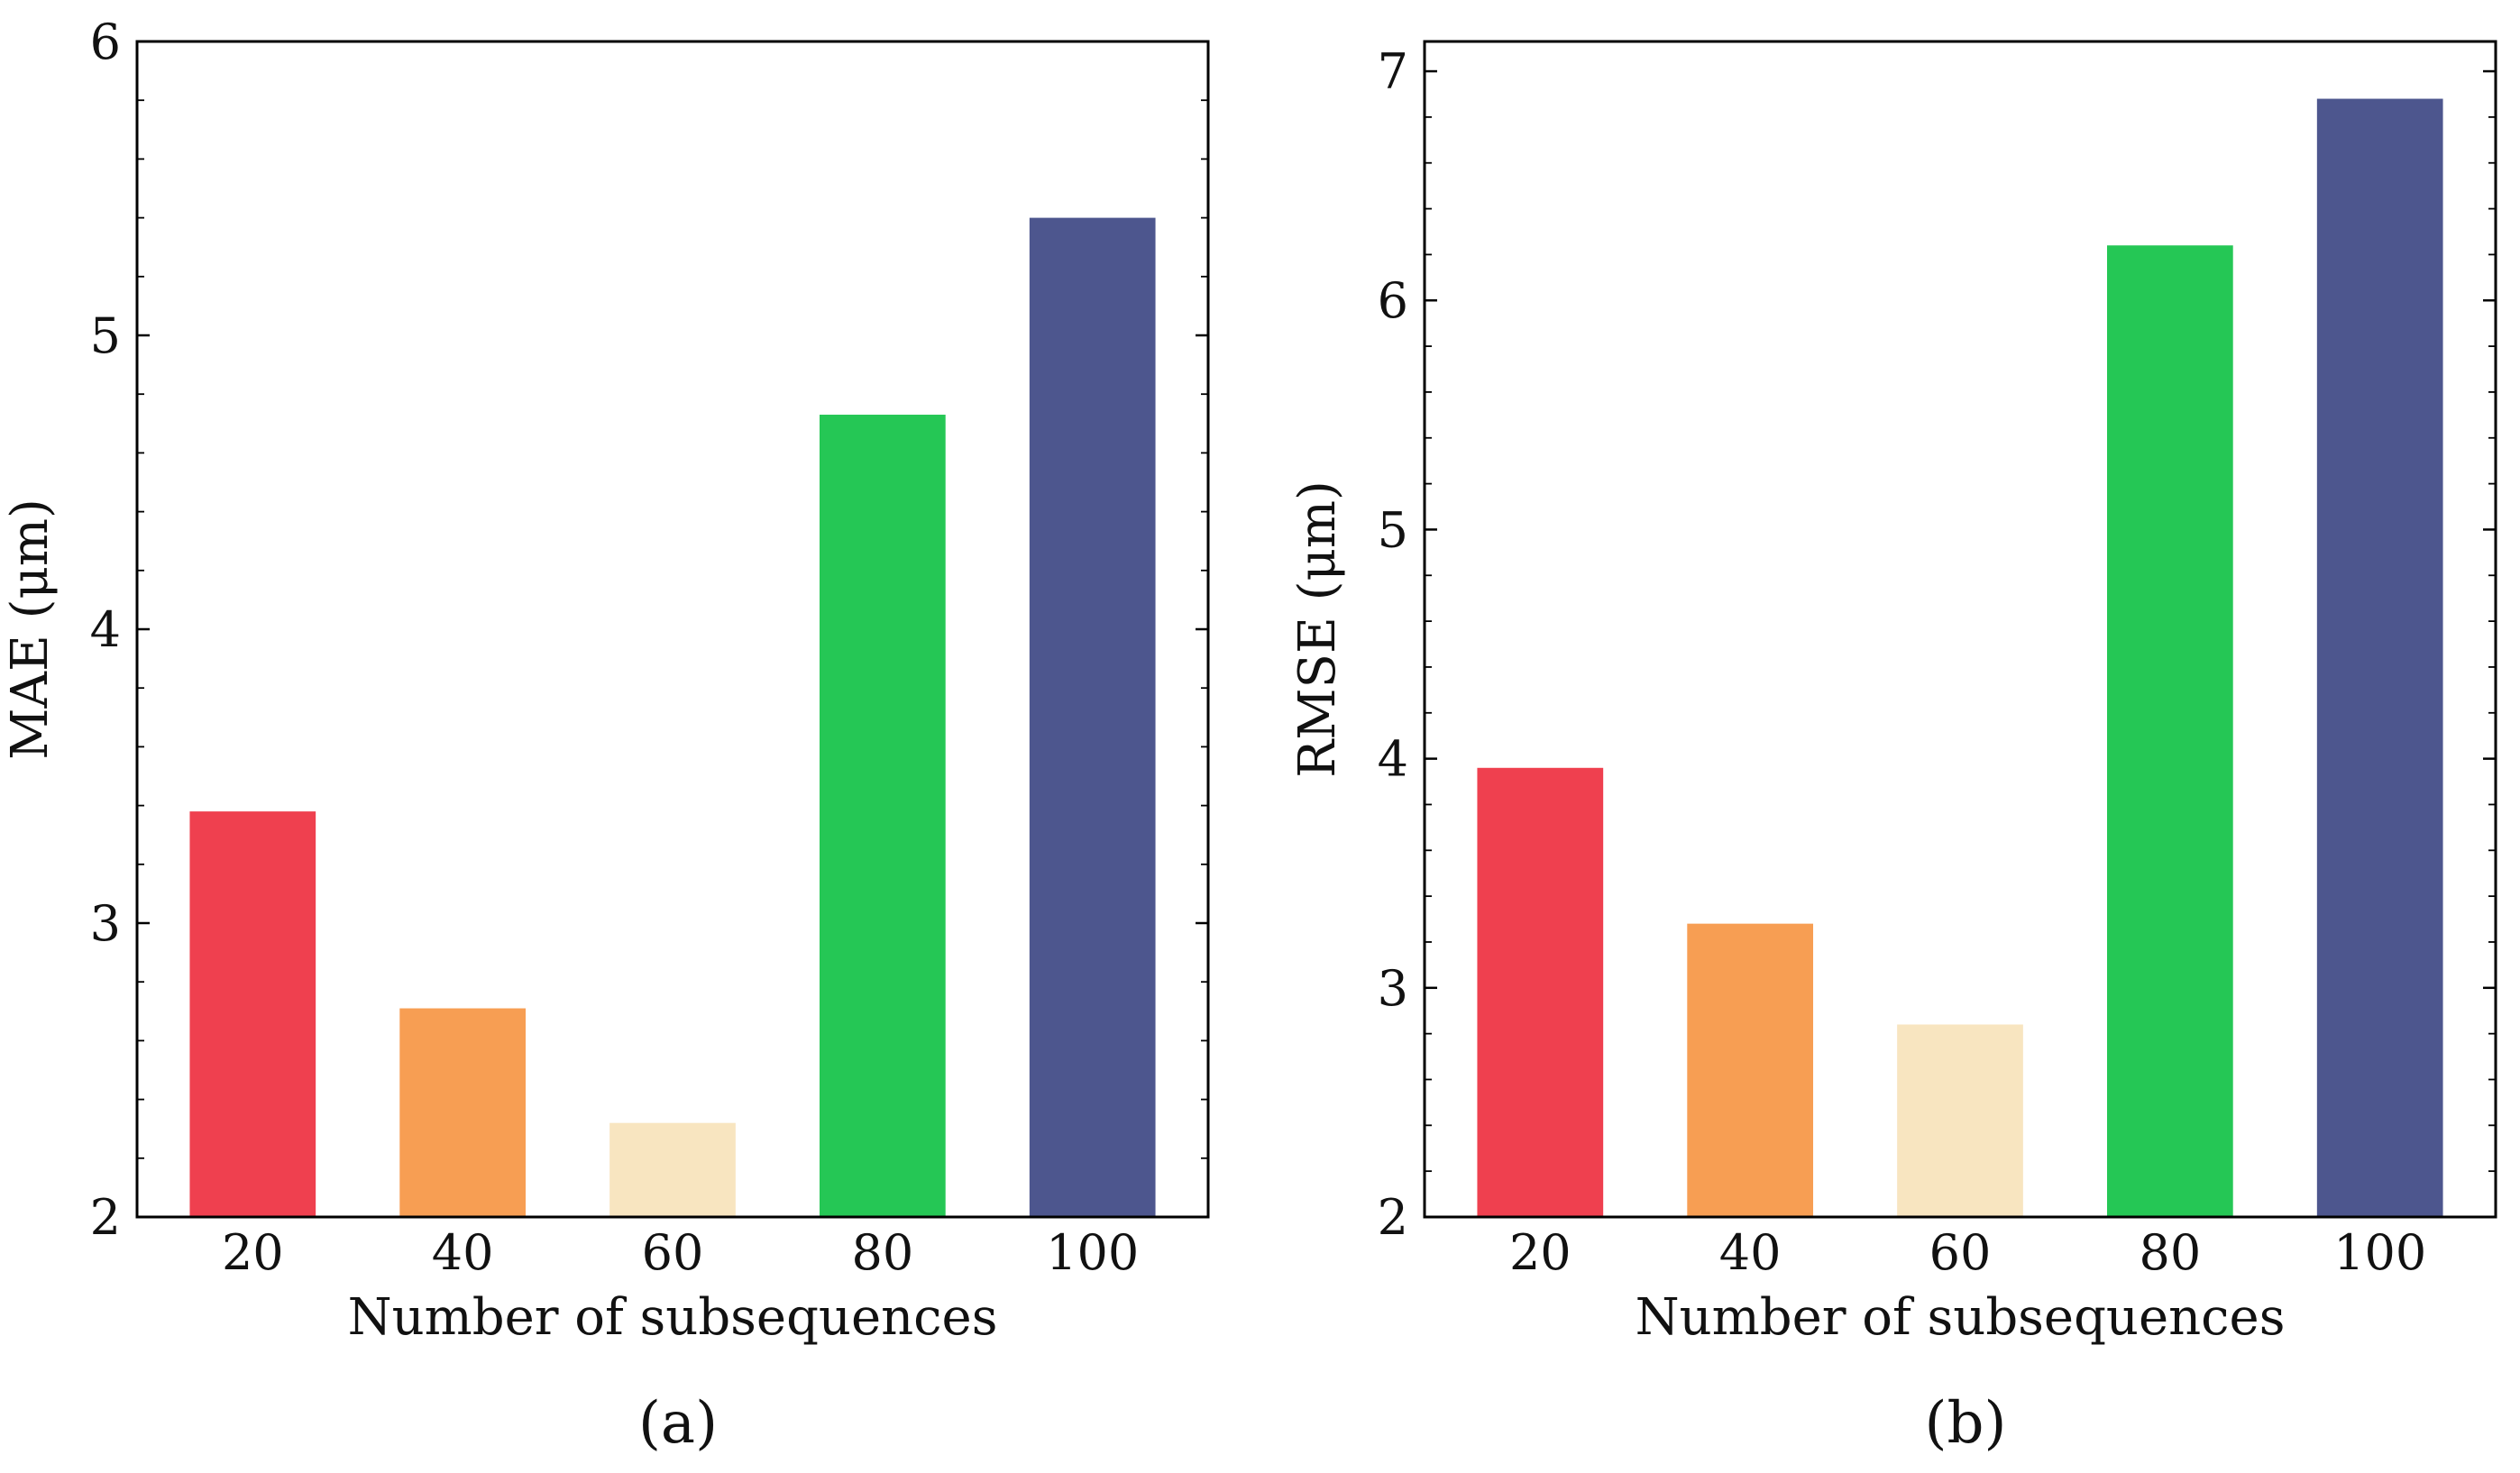 Image resolution: width=2520 pixels, height=1473 pixels. What do you see at coordinates (463, 1252) in the screenshot?
I see `panel-a-x-tick-label-40: 40` at bounding box center [463, 1252].